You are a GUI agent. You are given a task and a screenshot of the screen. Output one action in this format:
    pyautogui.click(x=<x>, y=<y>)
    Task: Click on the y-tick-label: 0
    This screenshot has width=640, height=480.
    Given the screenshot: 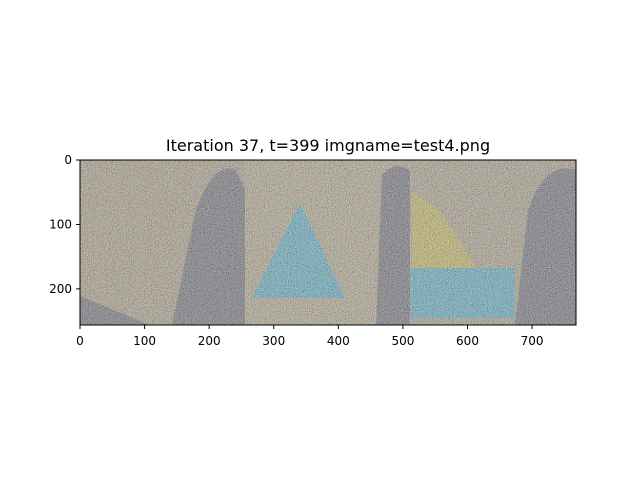 What is the action you would take?
    pyautogui.click(x=68, y=160)
    